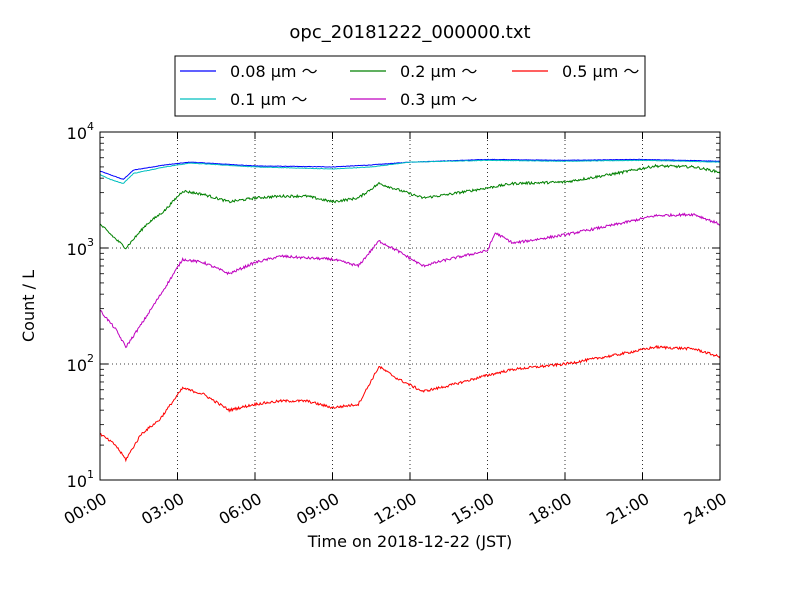  What do you see at coordinates (85, 509) in the screenshot?
I see `x-tick-label: 00:00` at bounding box center [85, 509].